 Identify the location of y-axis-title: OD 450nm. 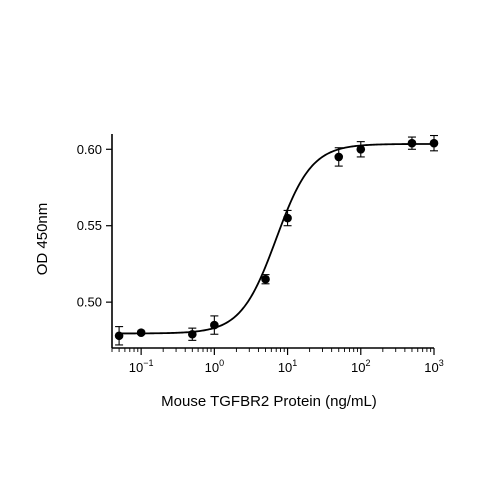
(42, 239).